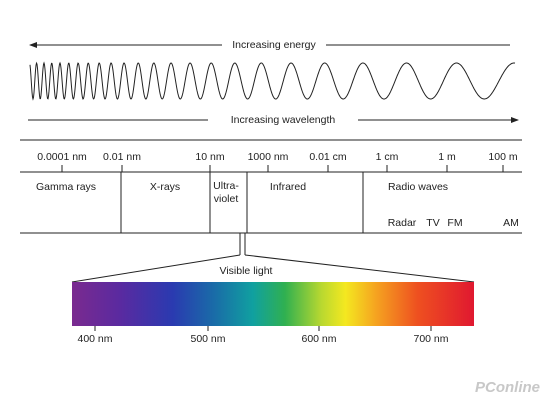 The height and width of the screenshot is (412, 550). What do you see at coordinates (283, 120) in the screenshot?
I see `wavelength-label: Increasing wavelength` at bounding box center [283, 120].